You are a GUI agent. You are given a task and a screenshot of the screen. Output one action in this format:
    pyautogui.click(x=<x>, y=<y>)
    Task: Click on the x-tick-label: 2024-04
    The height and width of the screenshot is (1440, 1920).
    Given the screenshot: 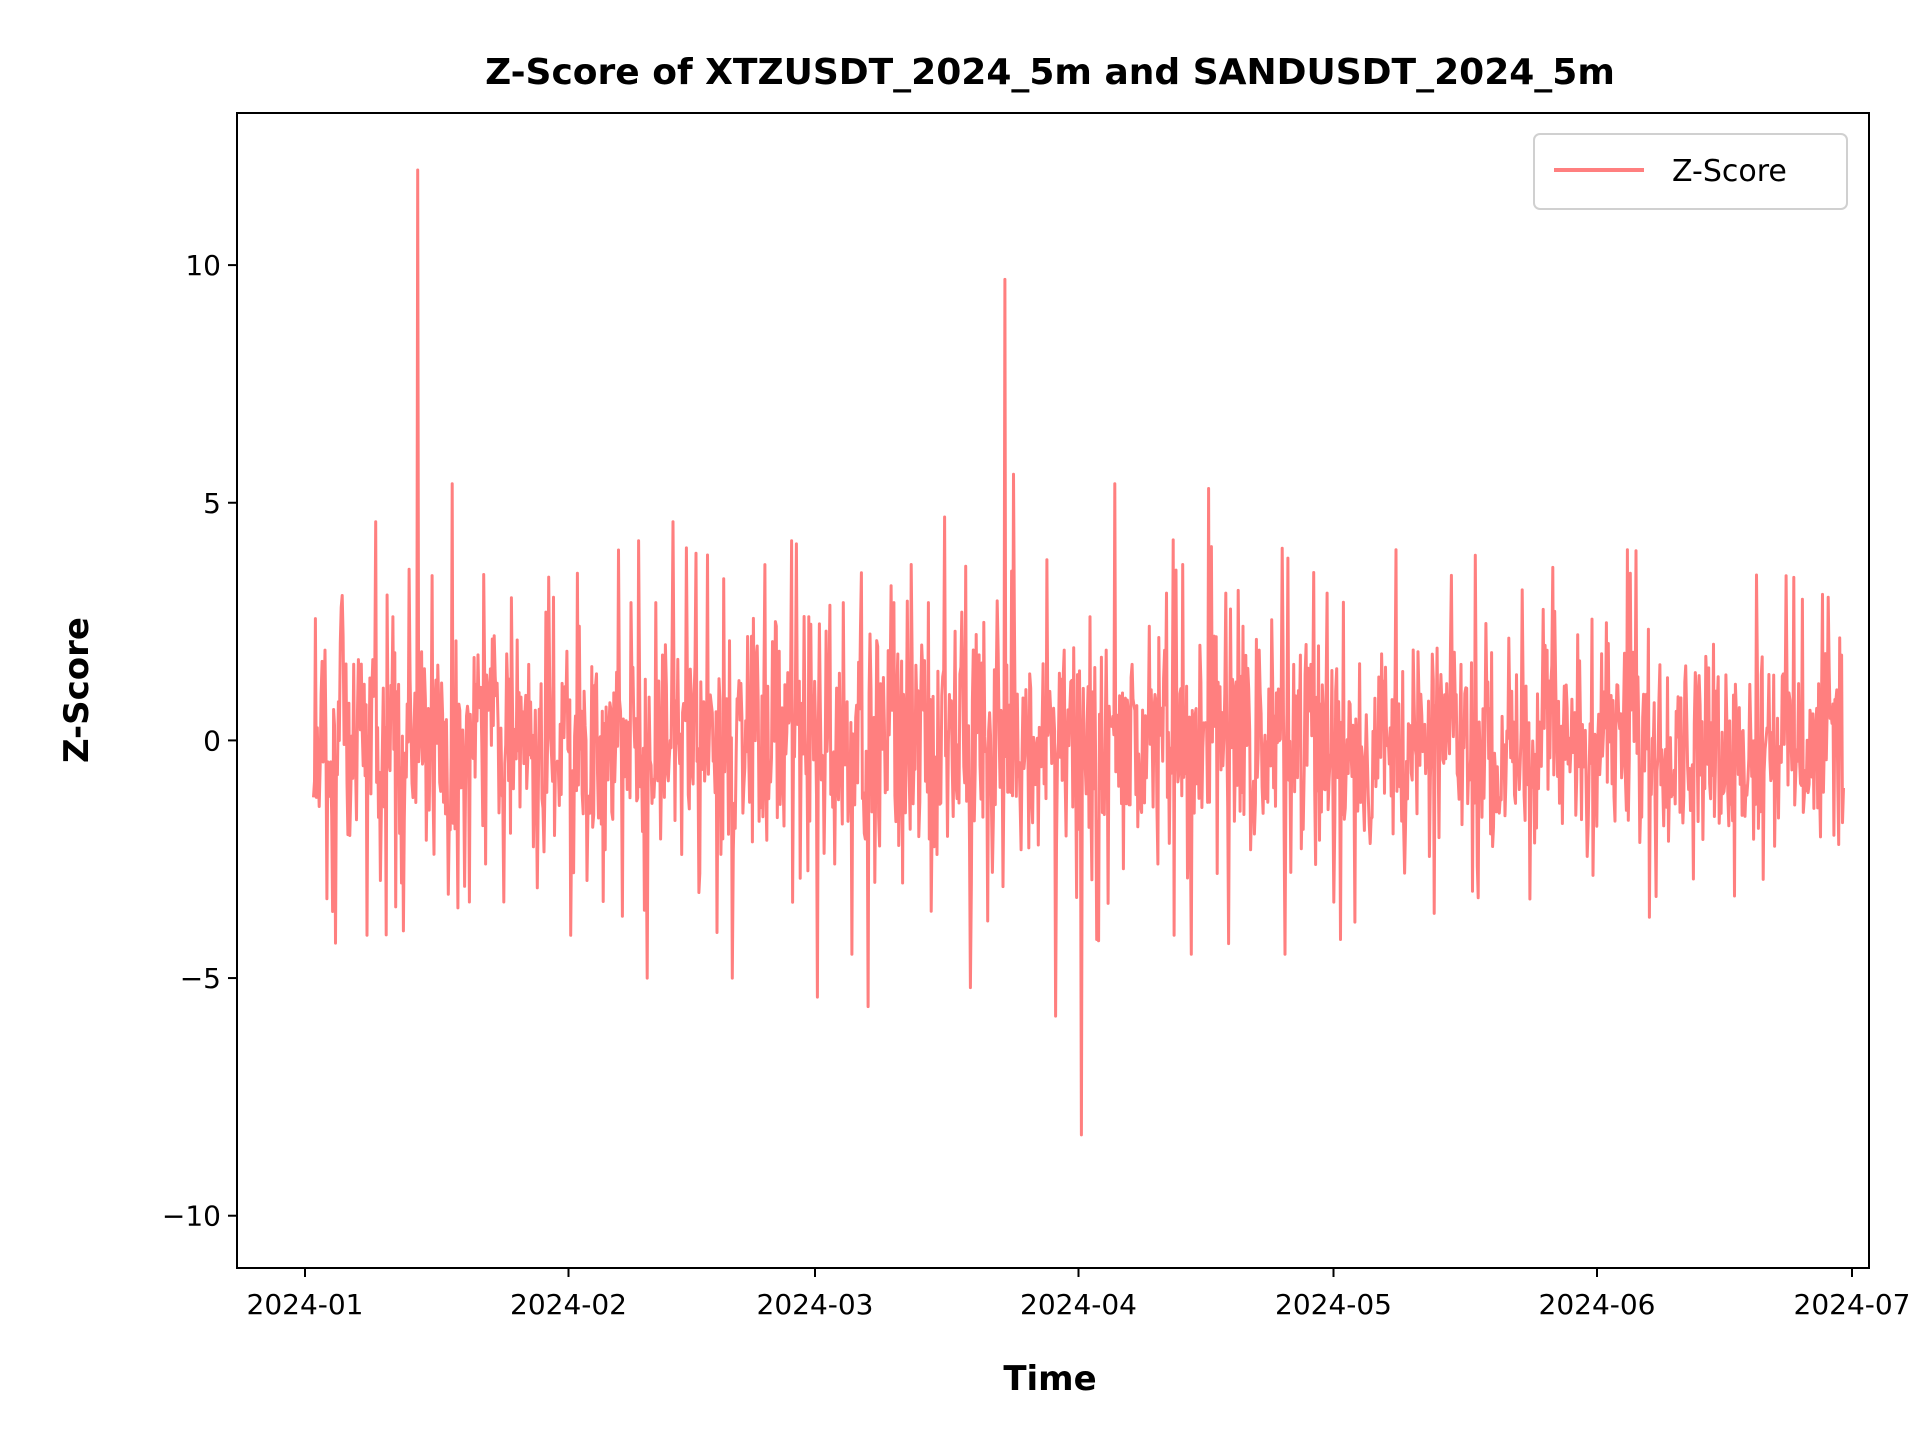 What is the action you would take?
    pyautogui.click(x=1078, y=1304)
    